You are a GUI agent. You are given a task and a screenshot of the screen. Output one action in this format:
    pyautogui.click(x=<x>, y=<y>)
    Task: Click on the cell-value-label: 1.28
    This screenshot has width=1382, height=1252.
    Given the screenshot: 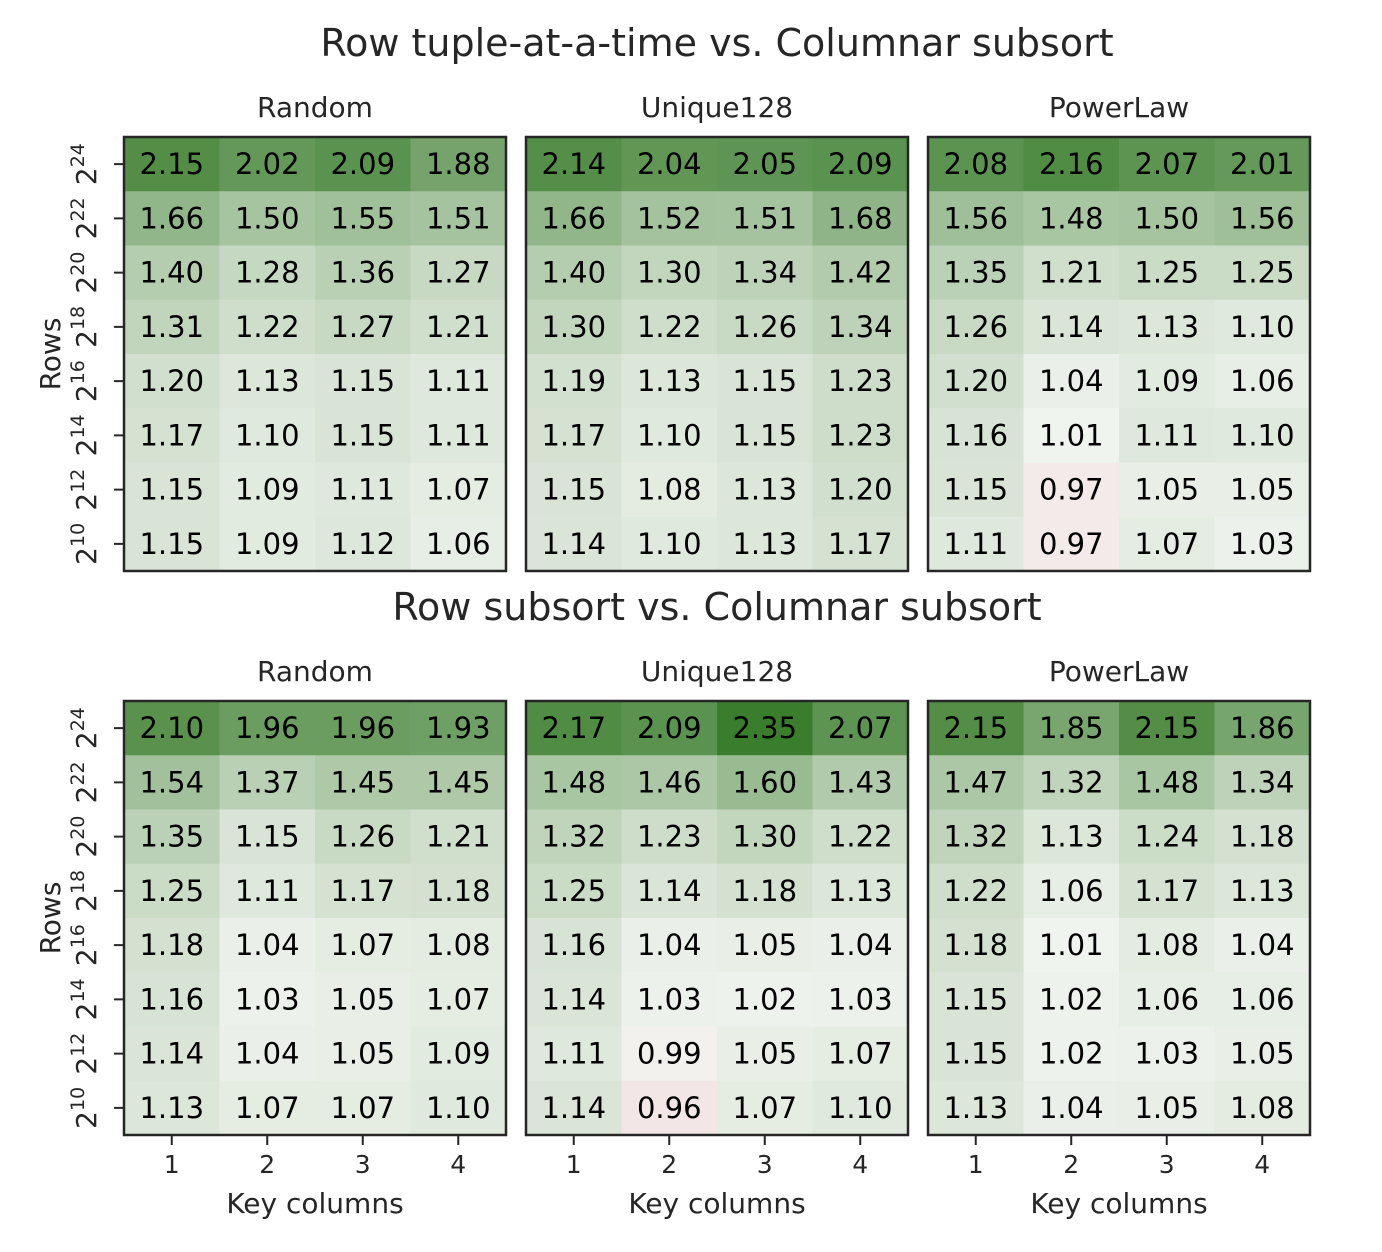 What is the action you would take?
    pyautogui.click(x=267, y=273)
    